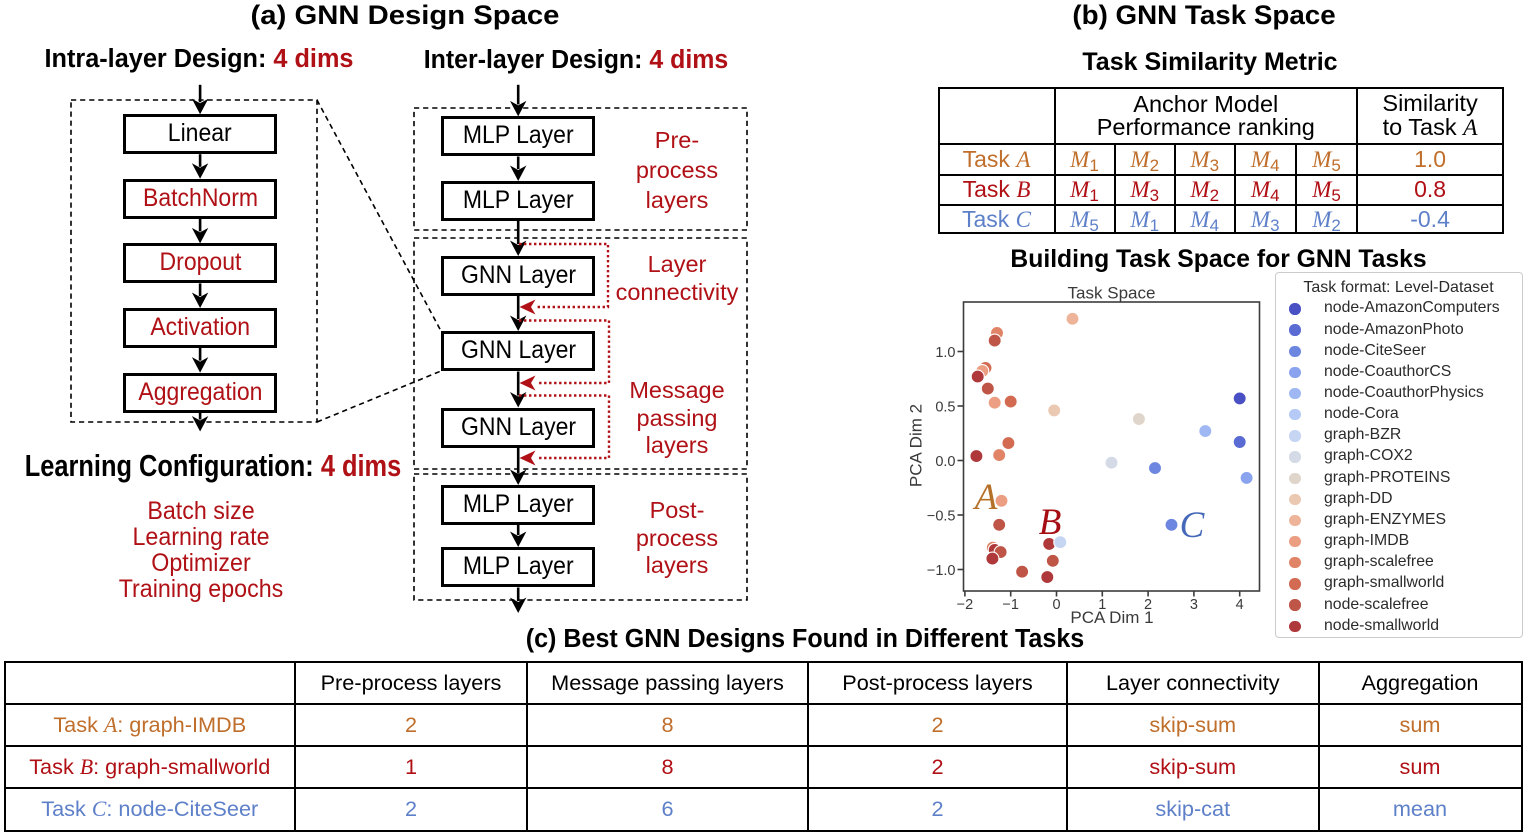 This screenshot has height=837, width=1530. What do you see at coordinates (945, 353) in the screenshot?
I see `svg-text: 1.0` at bounding box center [945, 353].